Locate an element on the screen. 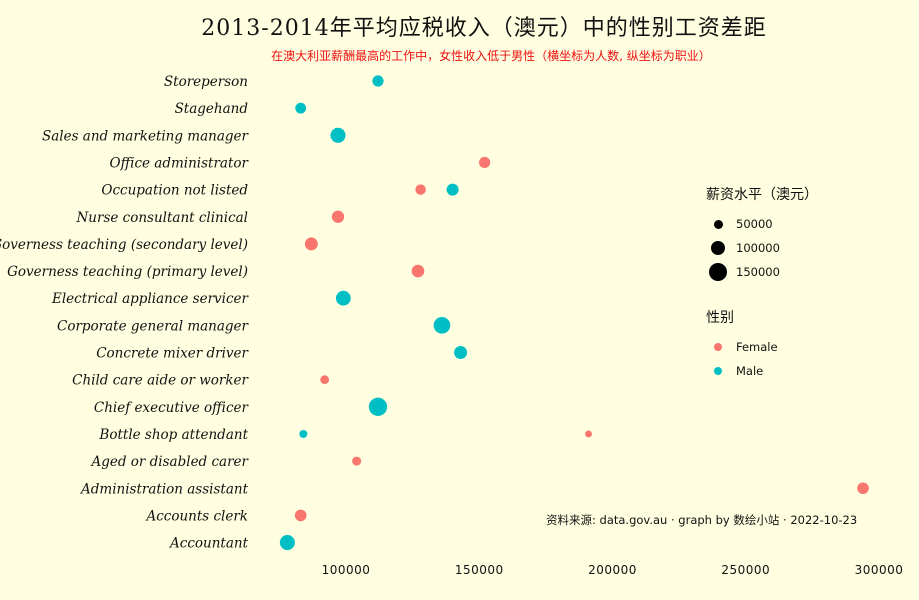 Image resolution: width=919 pixels, height=600 pixels. y-tick-label: Accountant is located at coordinates (208, 544).